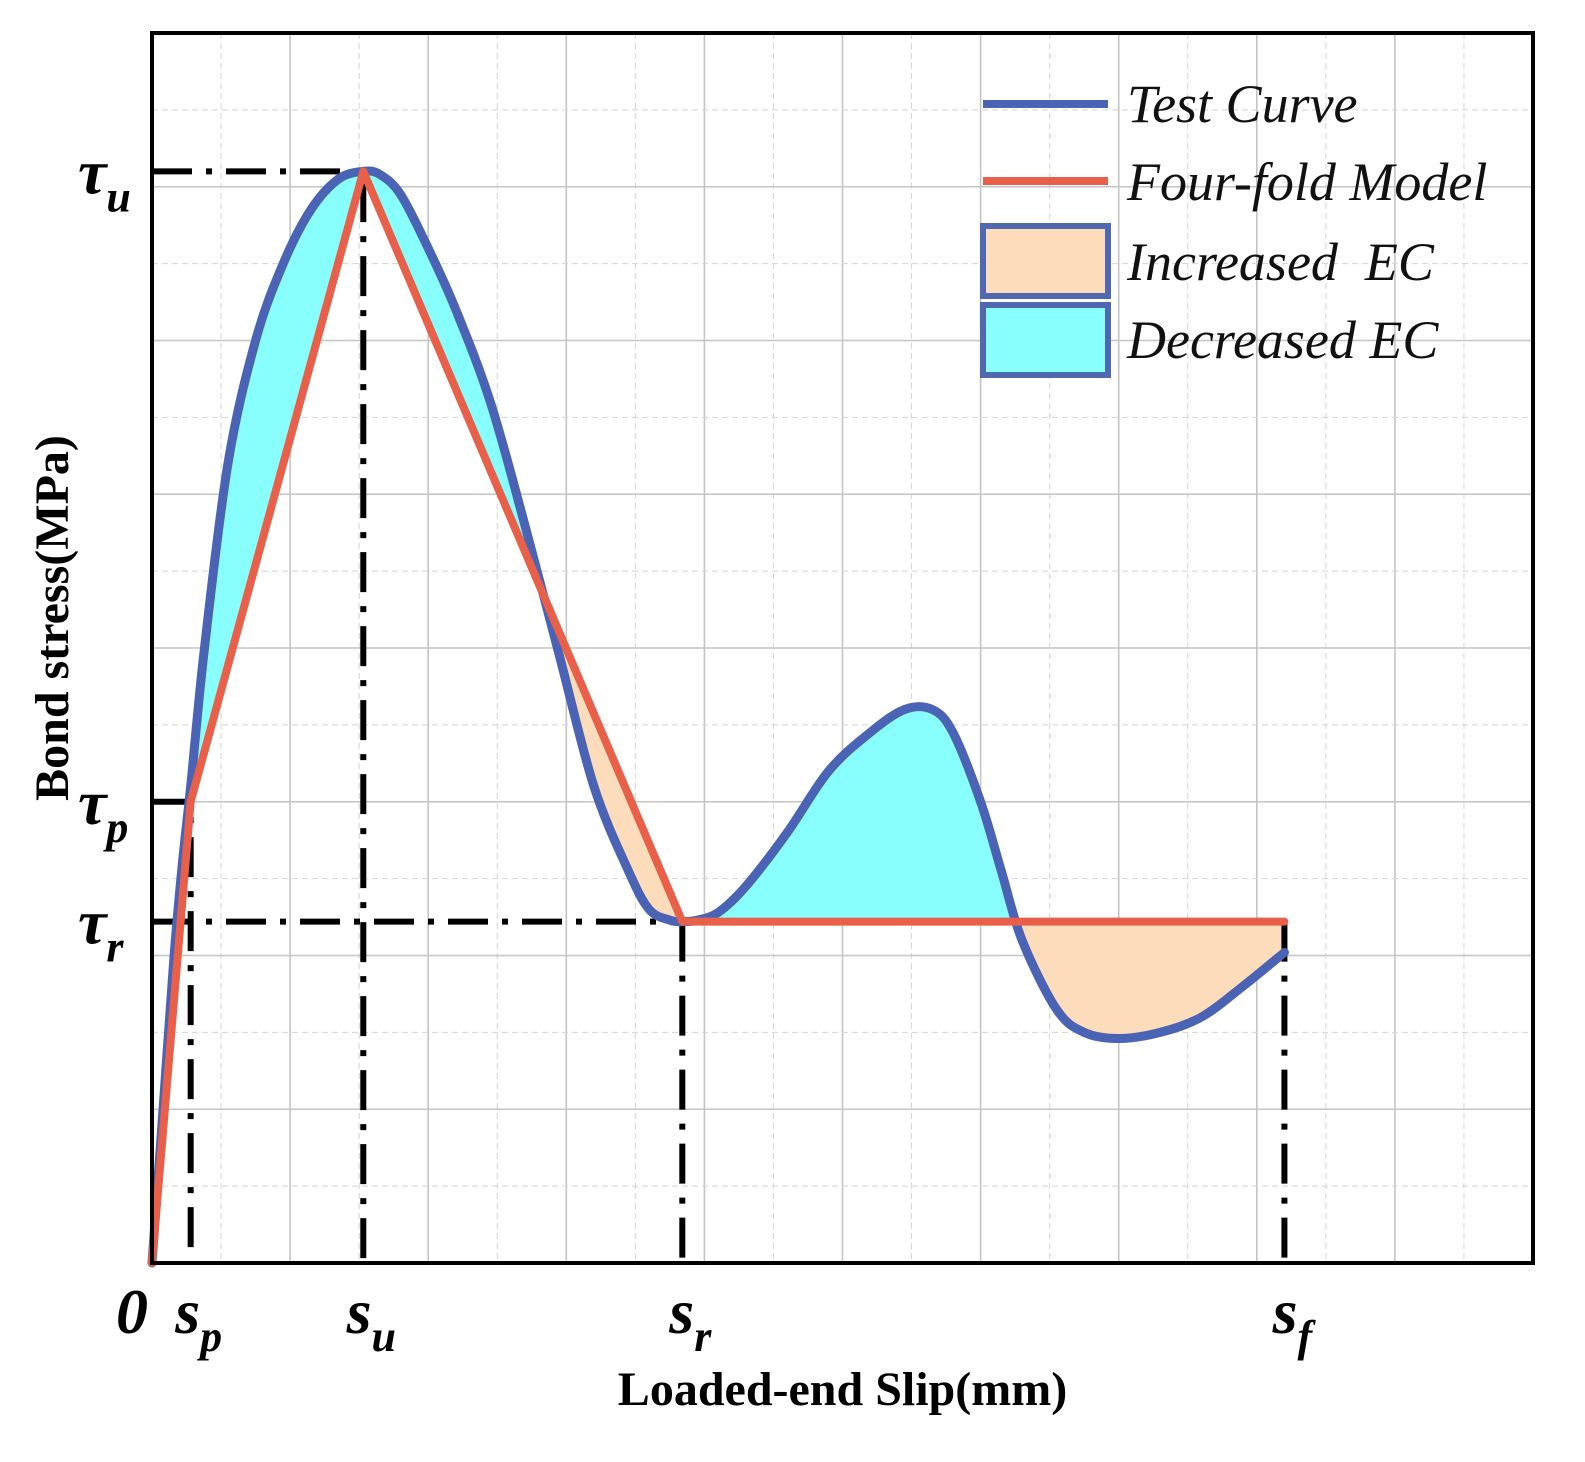  What do you see at coordinates (1242, 104) in the screenshot?
I see `legend-label-test-curve: Test Curve` at bounding box center [1242, 104].